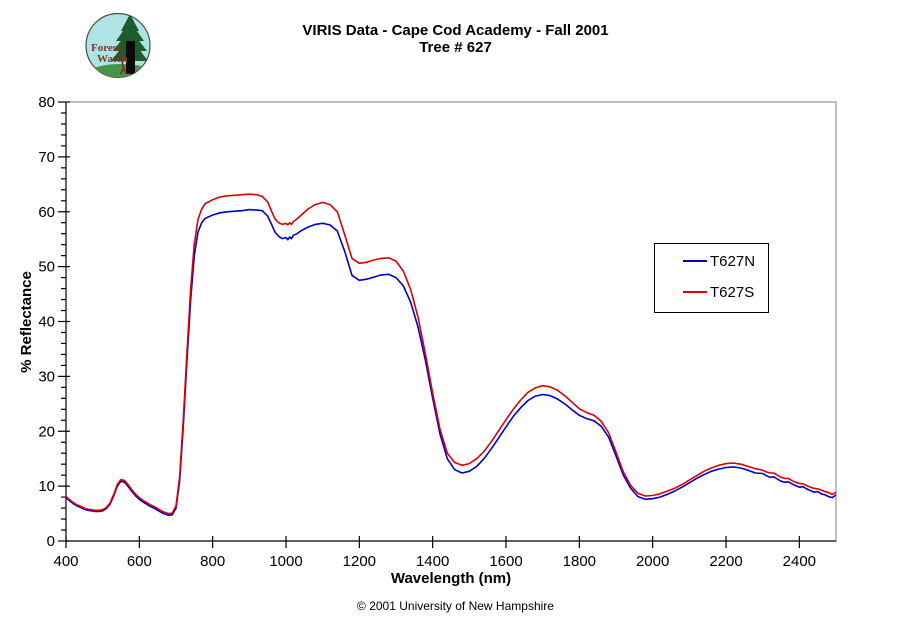 This screenshot has width=911, height=623. What do you see at coordinates (46, 102) in the screenshot?
I see `y-axis-tick-label: 80` at bounding box center [46, 102].